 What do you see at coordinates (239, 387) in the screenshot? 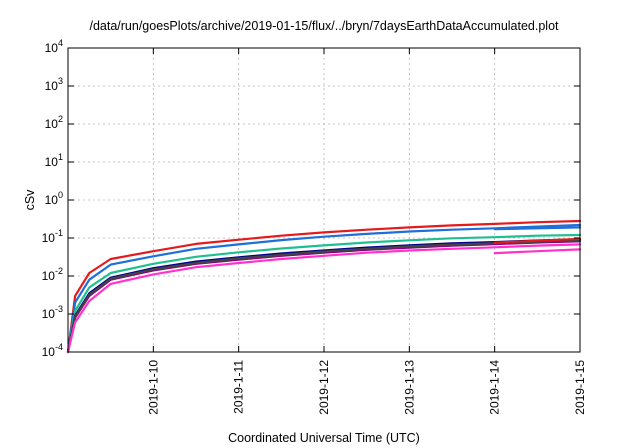
I see `x-tick-label: 2019-1-11` at bounding box center [239, 387].